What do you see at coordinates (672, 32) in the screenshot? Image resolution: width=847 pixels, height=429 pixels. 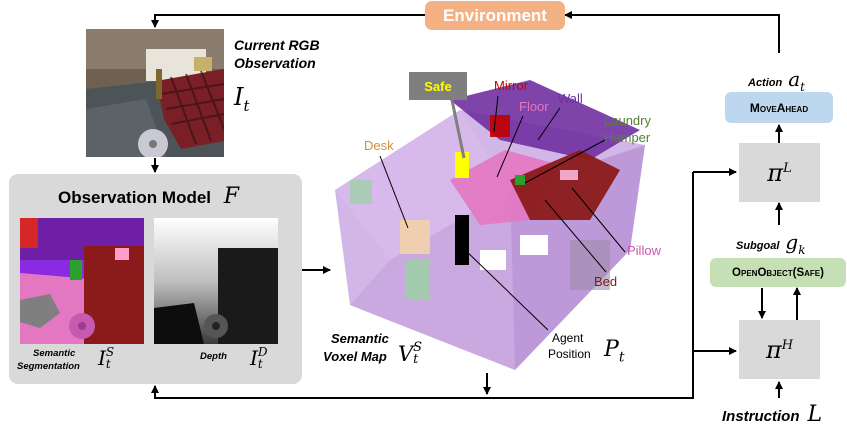 I see `arrow-action-to-environment` at bounding box center [672, 32].